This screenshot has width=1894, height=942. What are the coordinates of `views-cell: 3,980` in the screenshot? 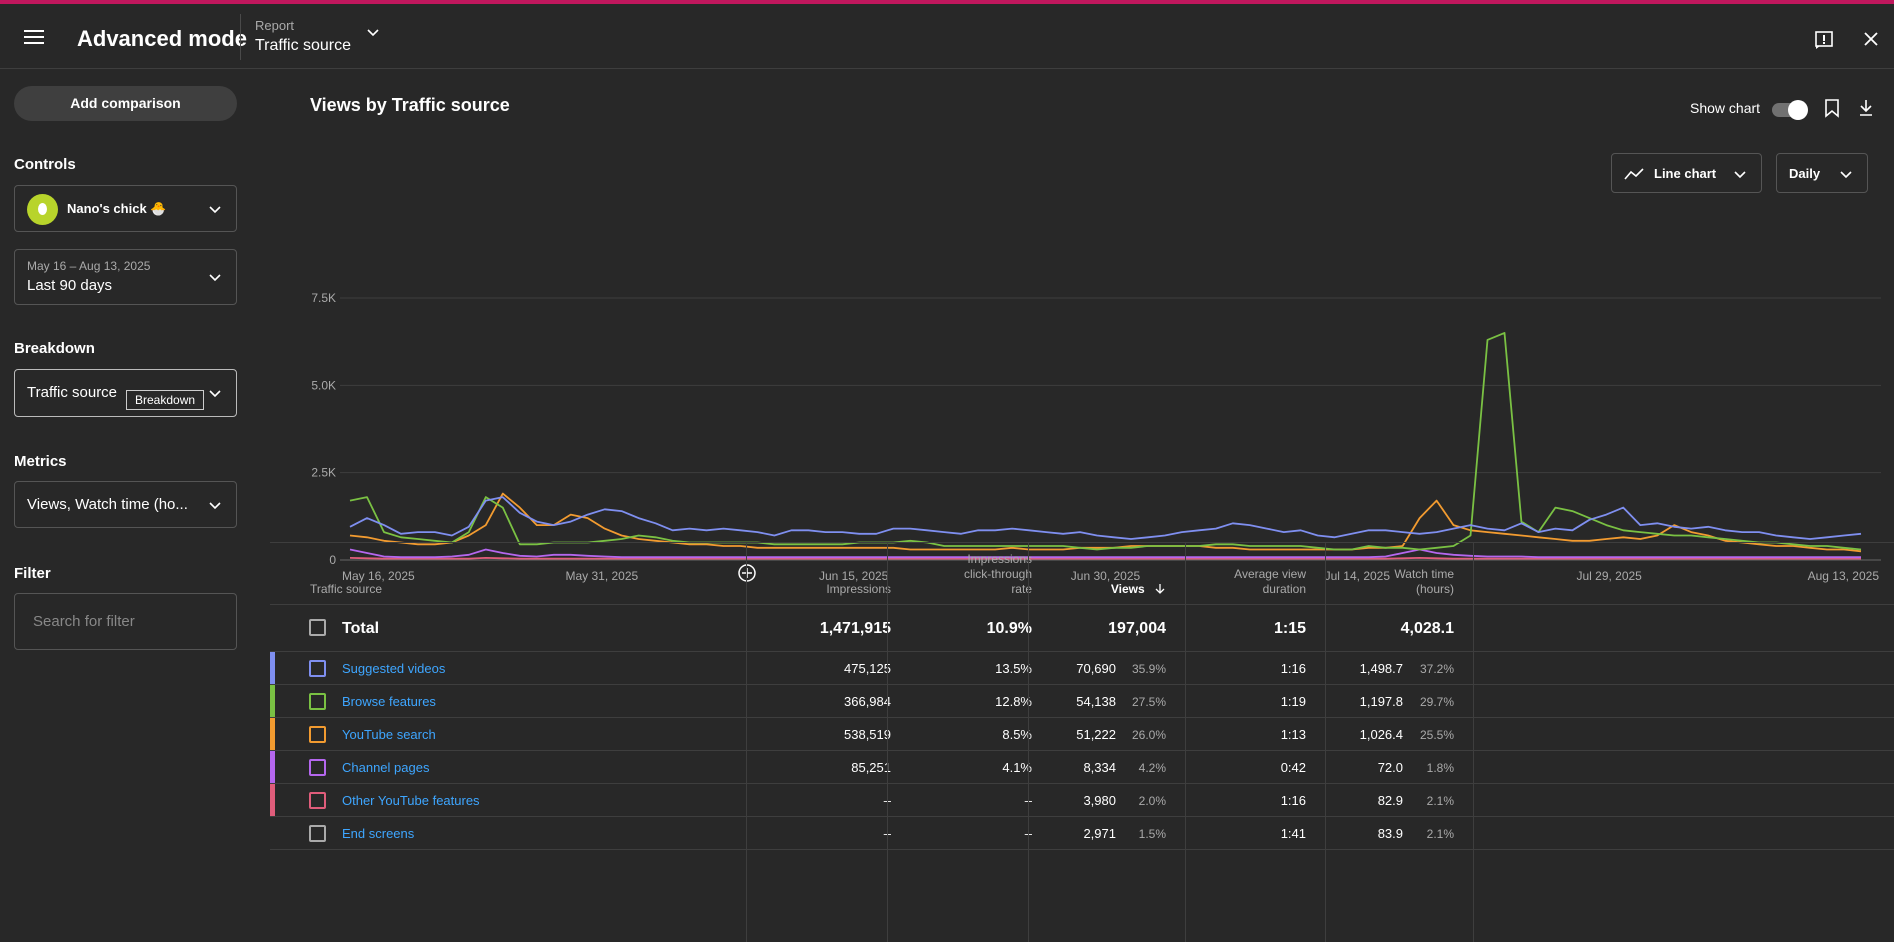 It's located at (1099, 800).